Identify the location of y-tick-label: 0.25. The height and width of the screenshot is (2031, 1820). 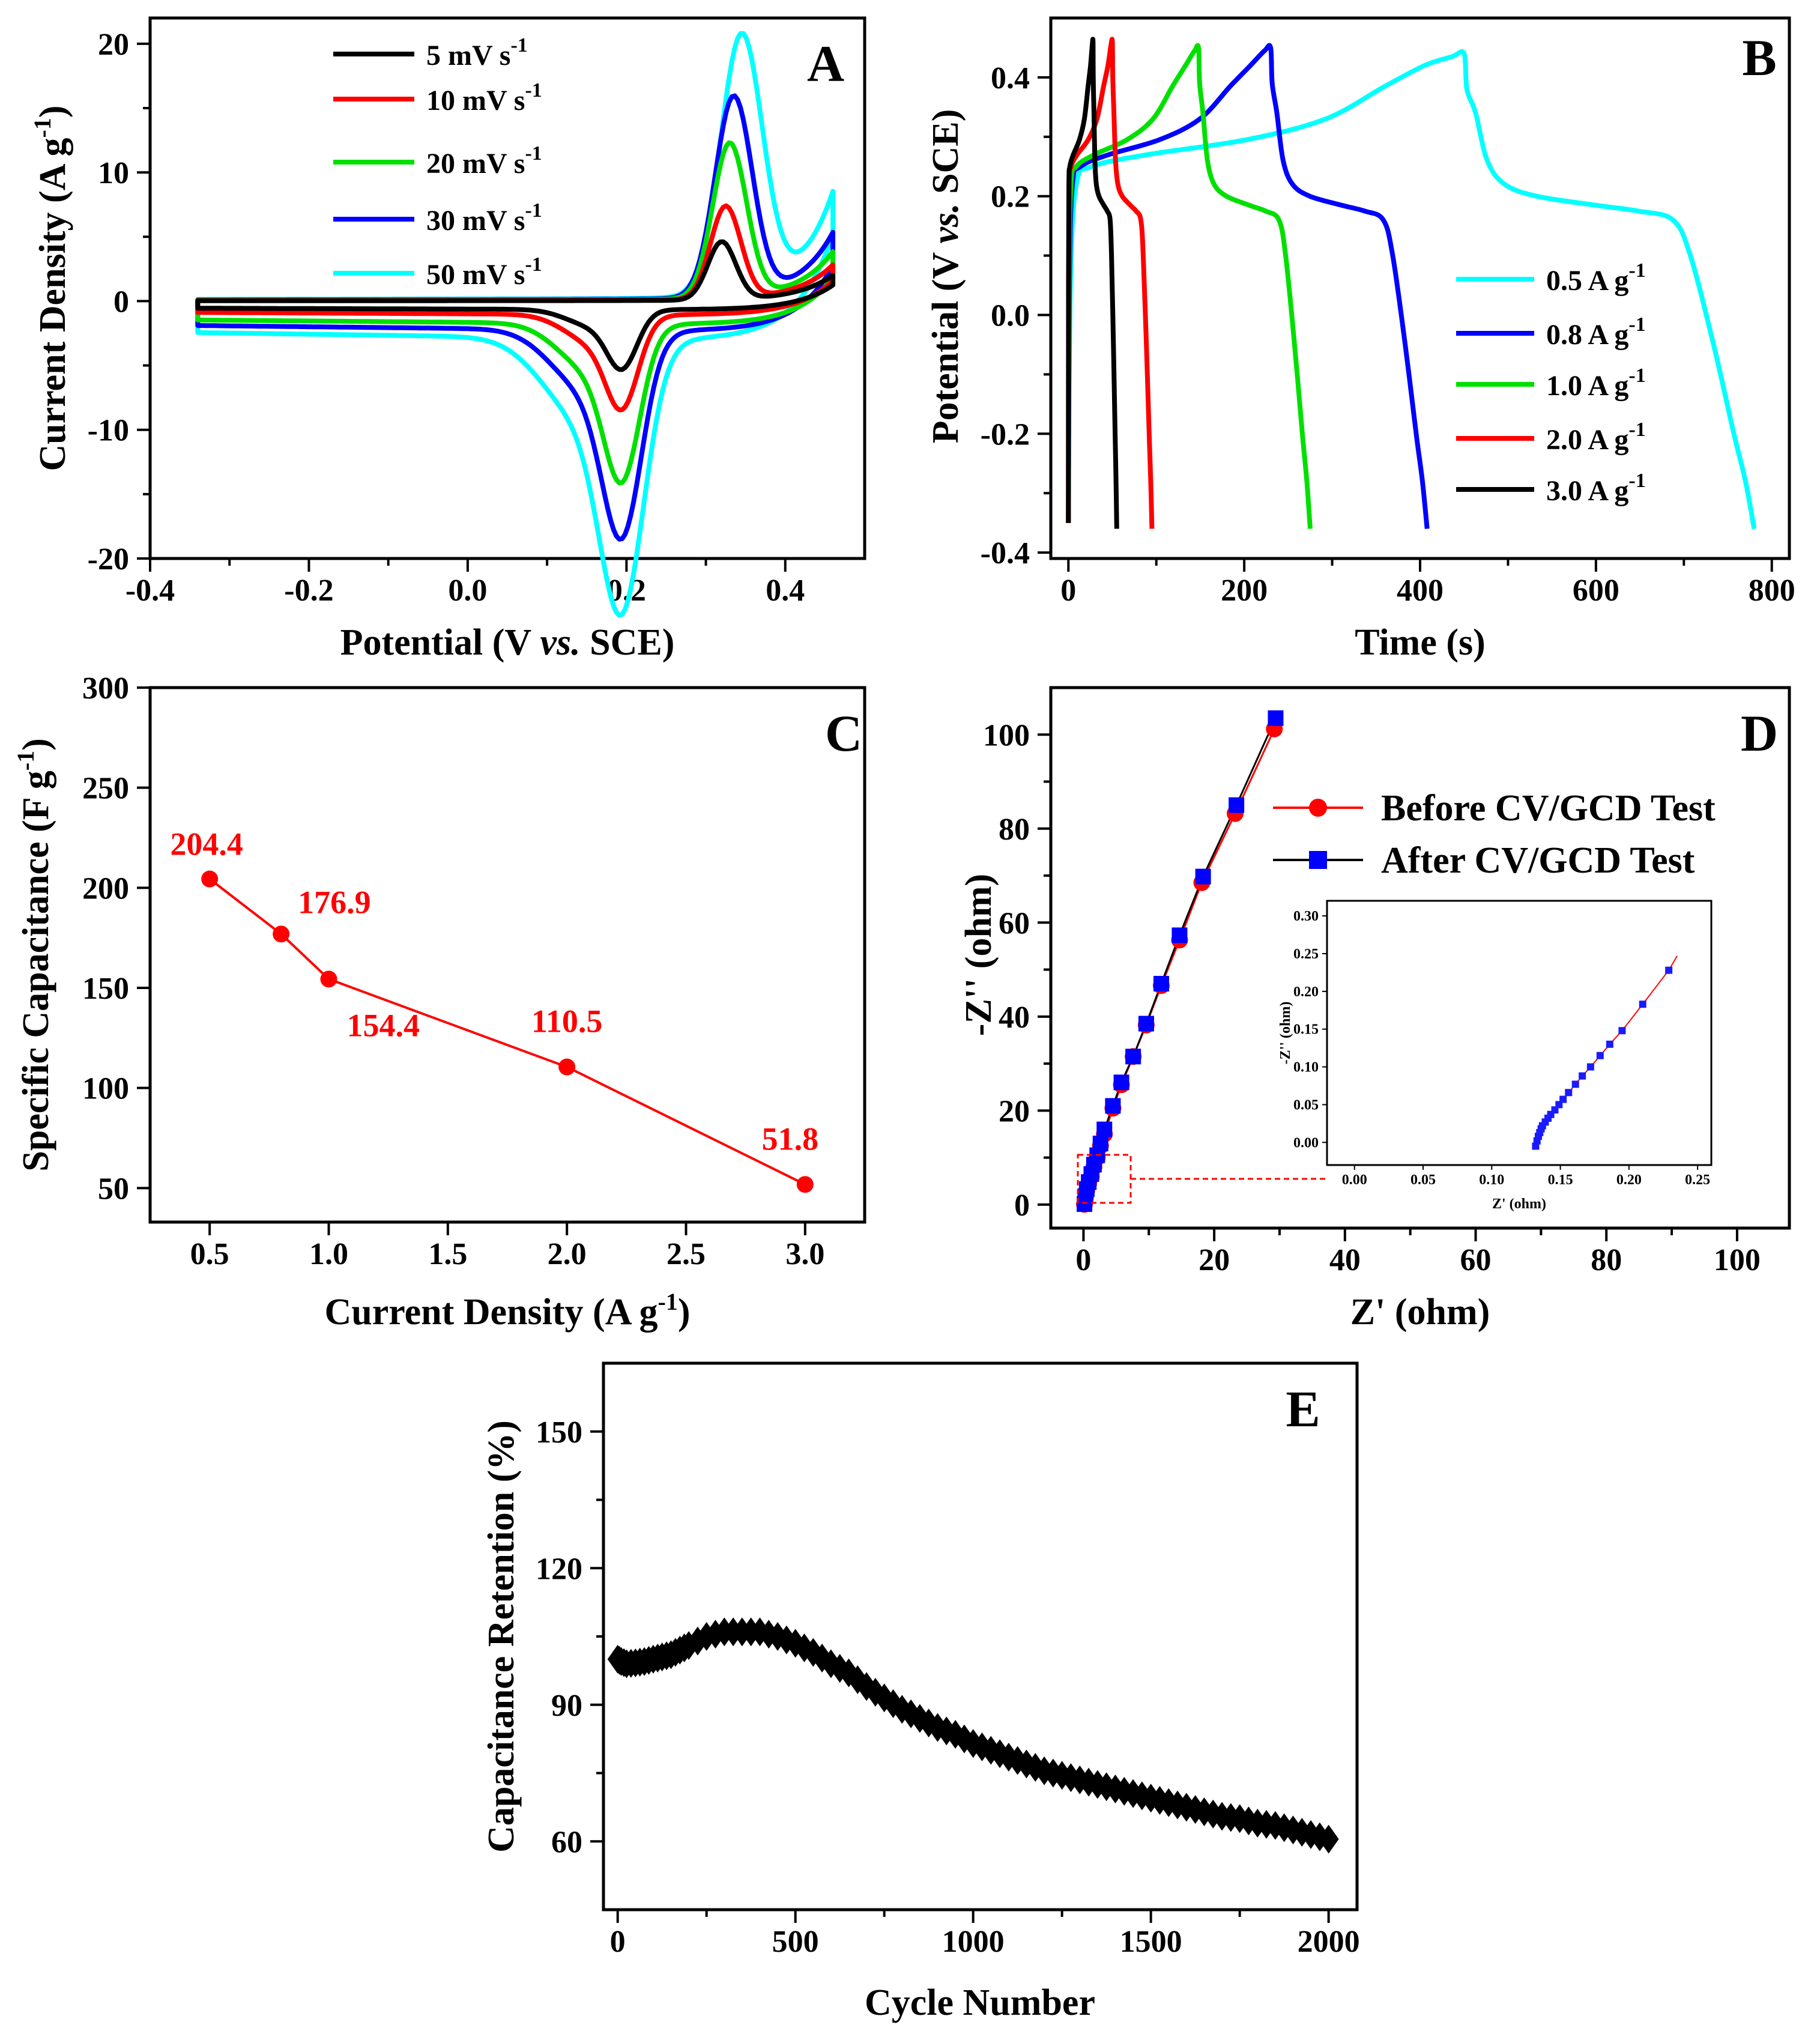
(1306, 954).